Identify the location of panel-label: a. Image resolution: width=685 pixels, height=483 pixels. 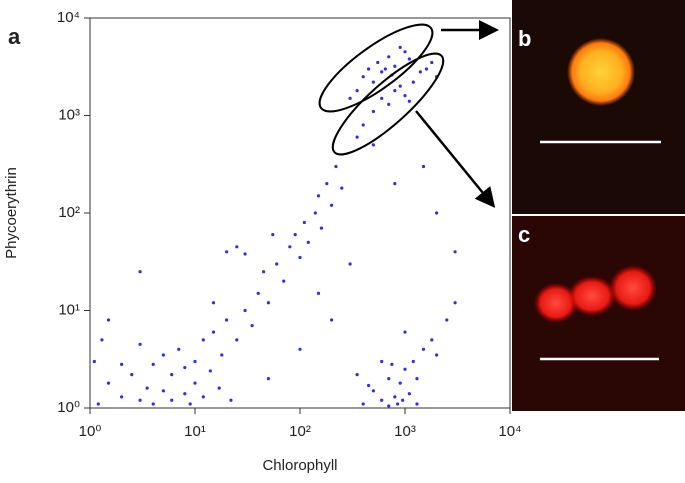
(14, 36).